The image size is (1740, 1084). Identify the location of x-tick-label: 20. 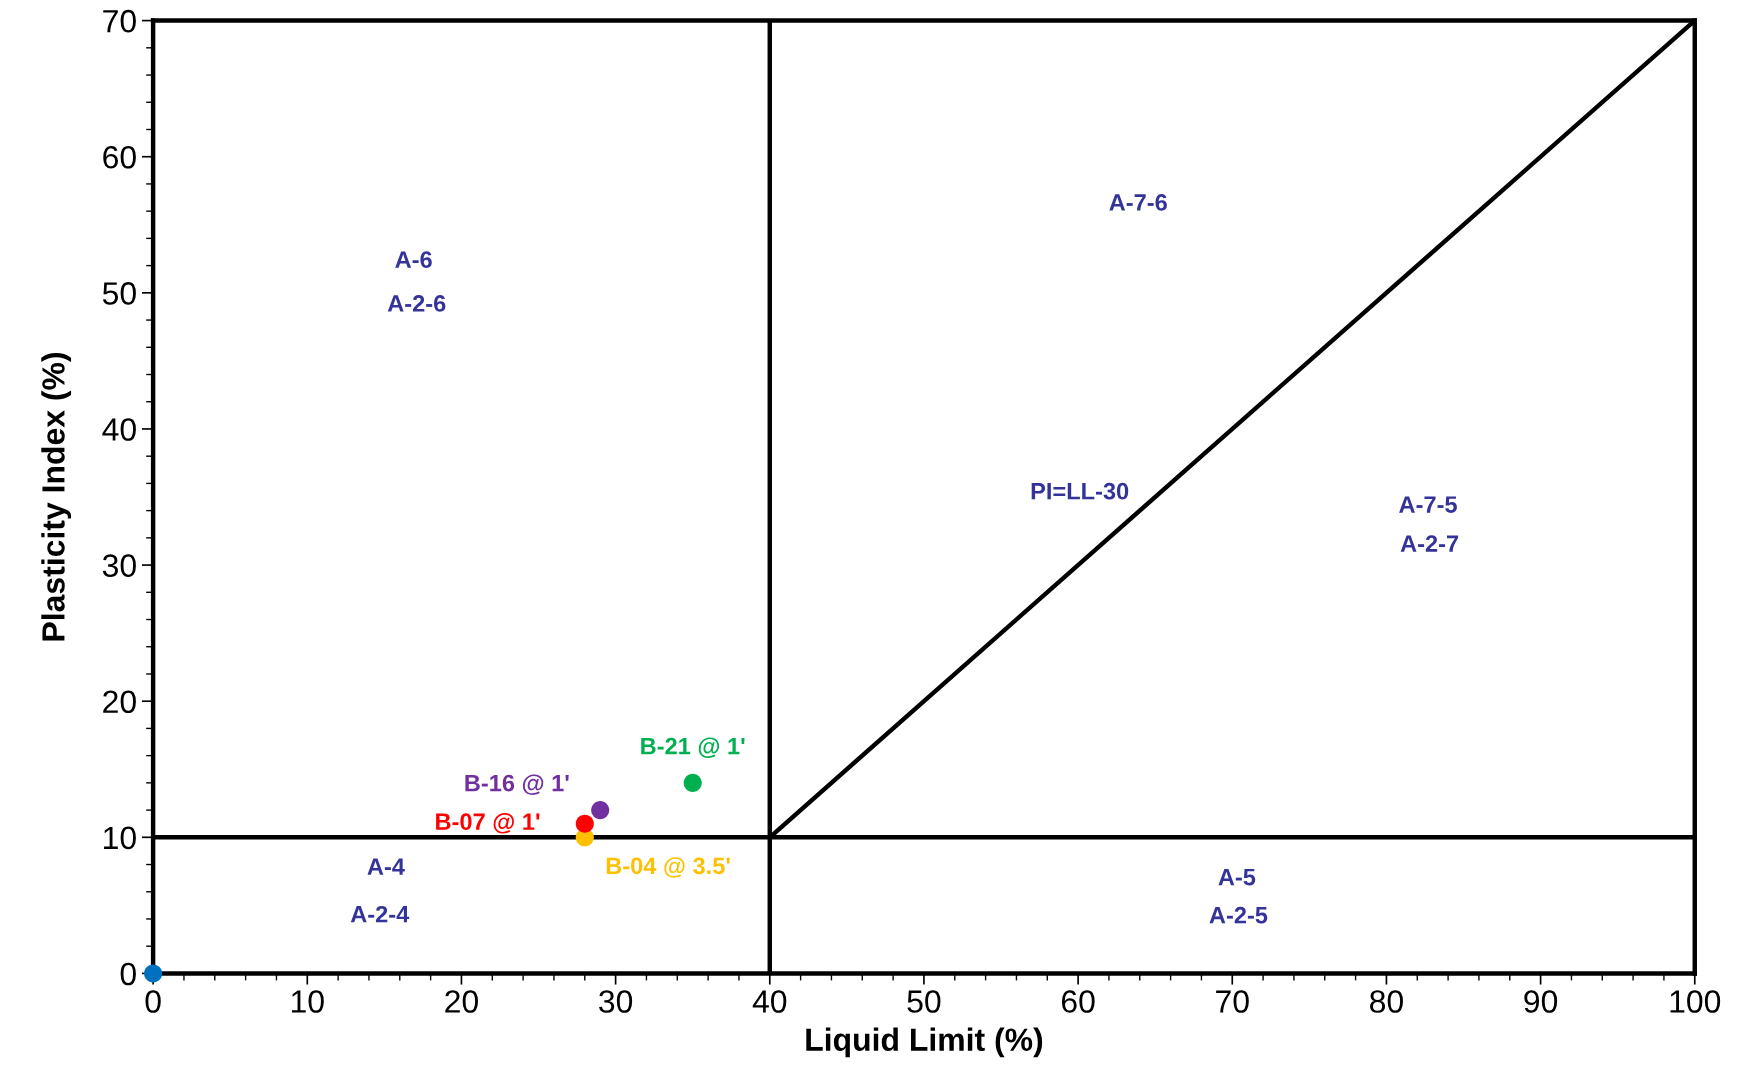
(461, 1001).